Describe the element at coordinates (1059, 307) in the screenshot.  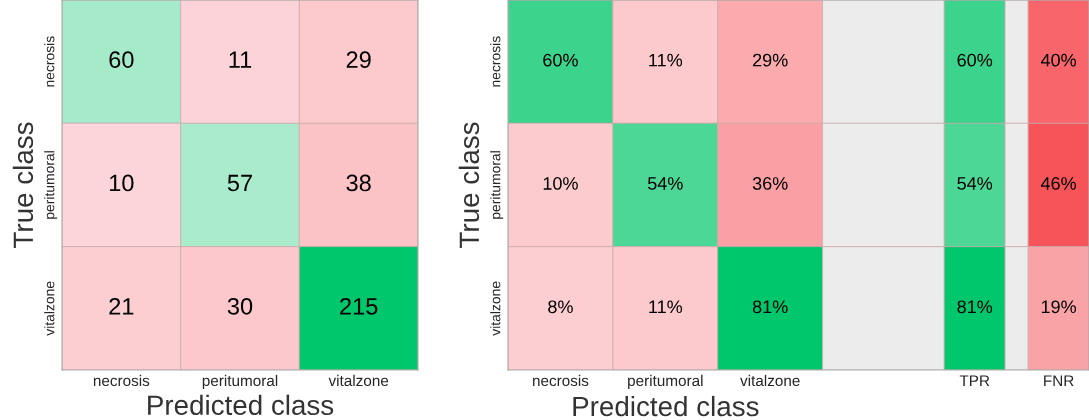
I see `data-label: 19%` at that location.